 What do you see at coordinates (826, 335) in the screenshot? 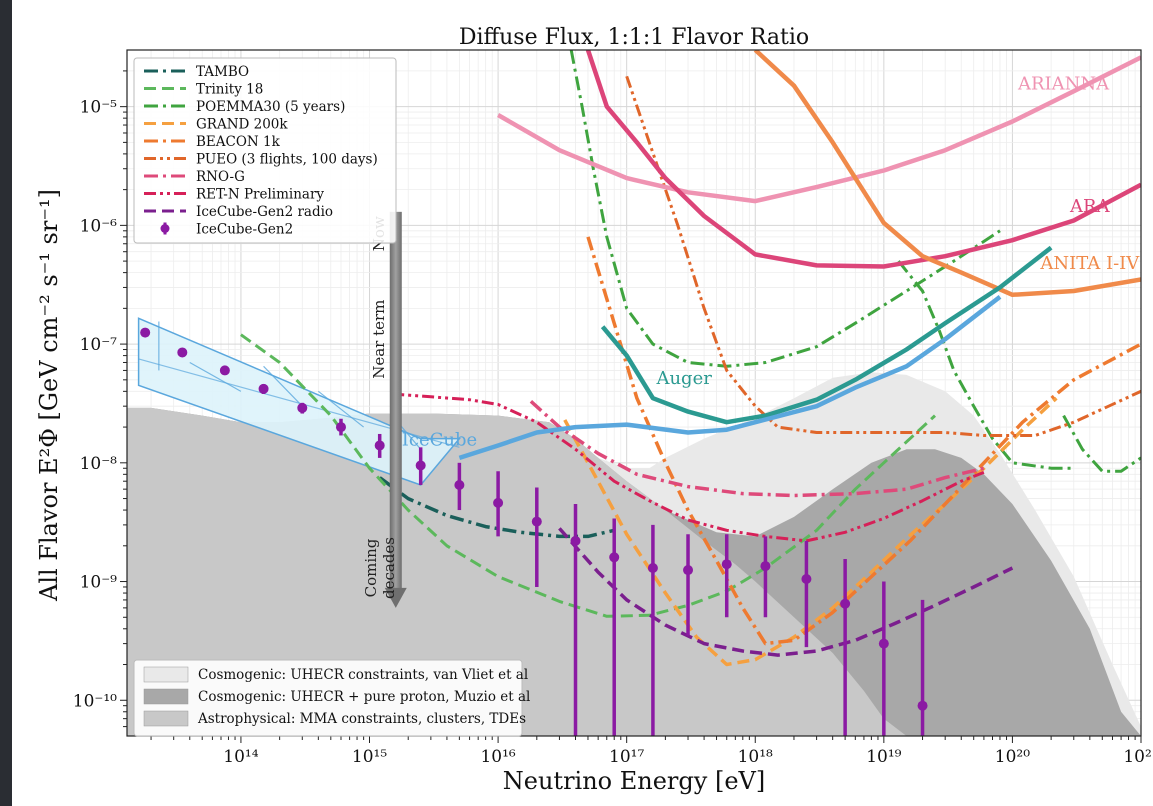
I see `series-line-auger` at bounding box center [826, 335].